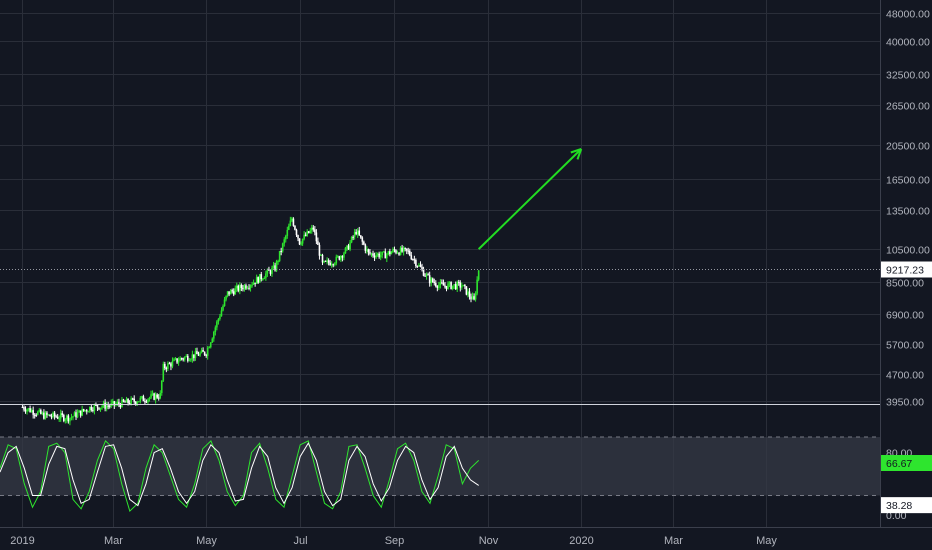  What do you see at coordinates (908, 147) in the screenshot?
I see `price-tick-label: 20500.00` at bounding box center [908, 147].